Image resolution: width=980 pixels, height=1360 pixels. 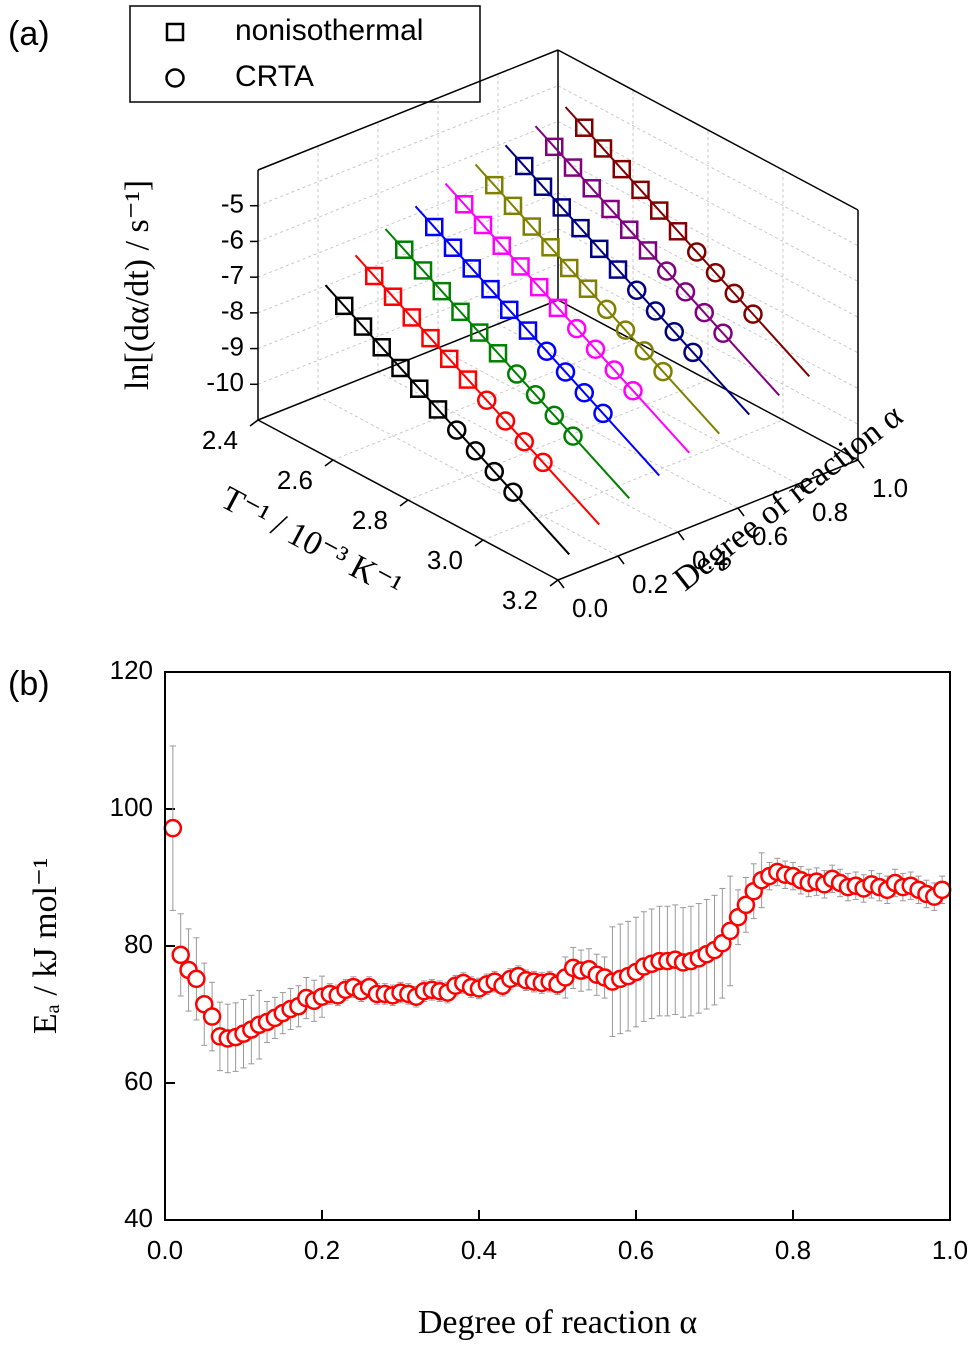 I want to click on z-tick-label: -9, so click(x=232, y=346).